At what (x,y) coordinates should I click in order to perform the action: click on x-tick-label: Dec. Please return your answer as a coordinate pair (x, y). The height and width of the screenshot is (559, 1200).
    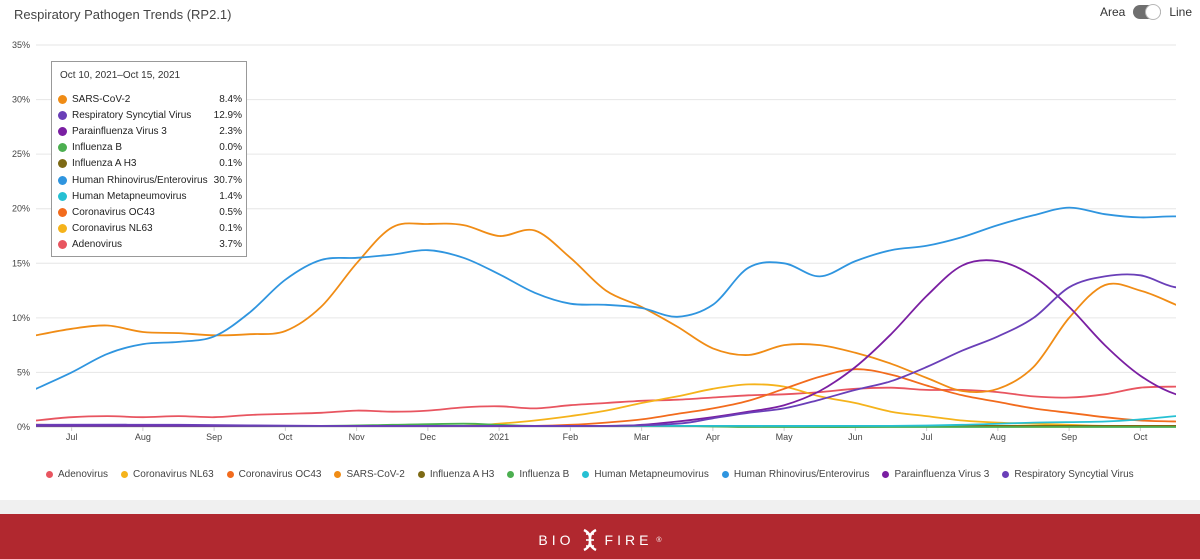
    Looking at the image, I should click on (428, 437).